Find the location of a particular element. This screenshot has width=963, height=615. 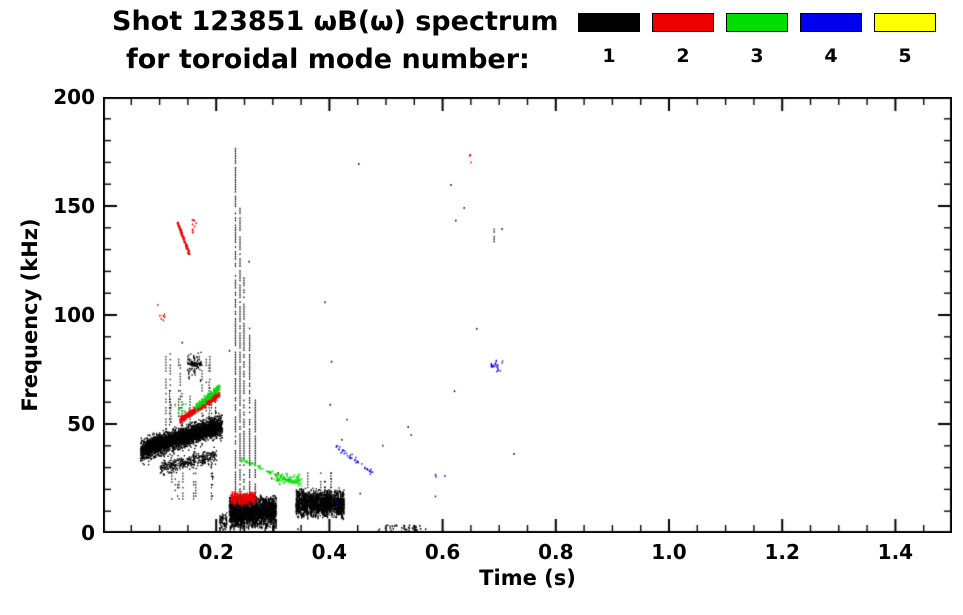

legend-item-mode-3: 3 is located at coordinates (757, 40).